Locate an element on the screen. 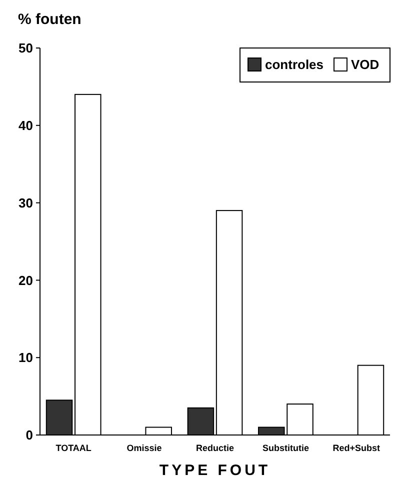 This screenshot has height=487, width=404. legend-label: controles is located at coordinates (294, 64).